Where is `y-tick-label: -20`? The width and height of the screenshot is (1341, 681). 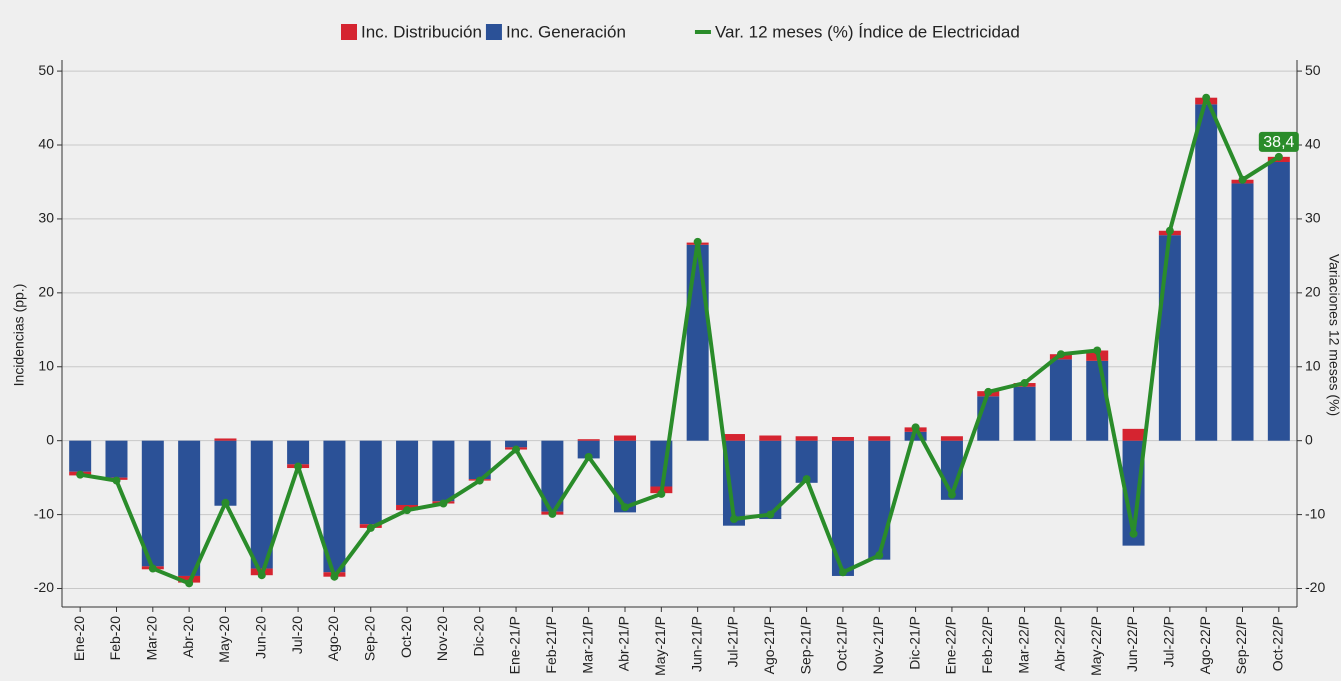 y-tick-label: -20 is located at coordinates (44, 587).